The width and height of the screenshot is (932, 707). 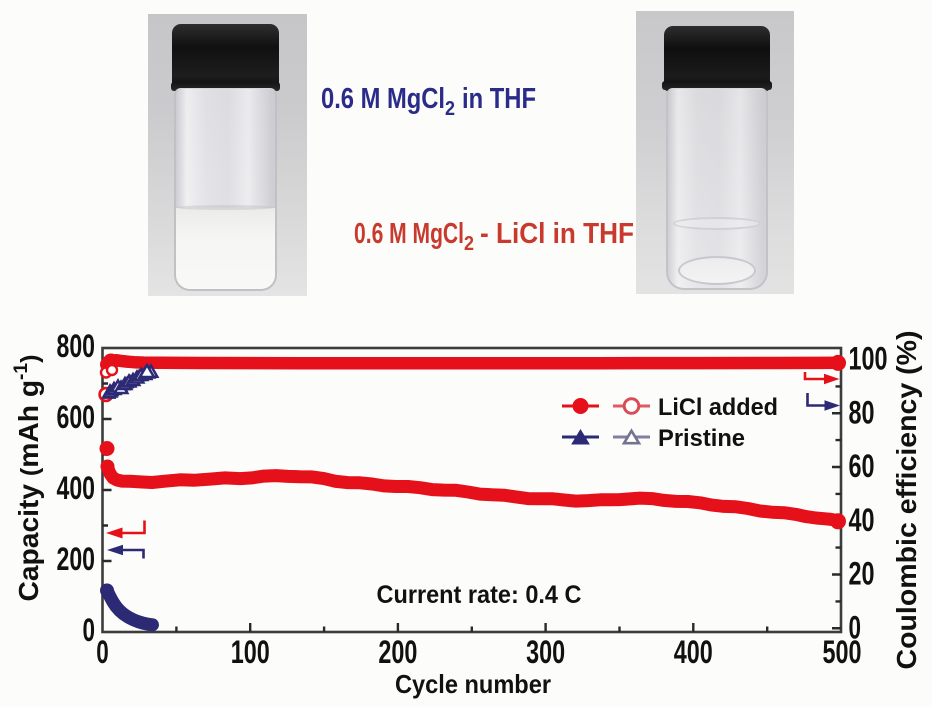 What do you see at coordinates (76, 417) in the screenshot?
I see `svg-text: 600` at bounding box center [76, 417].